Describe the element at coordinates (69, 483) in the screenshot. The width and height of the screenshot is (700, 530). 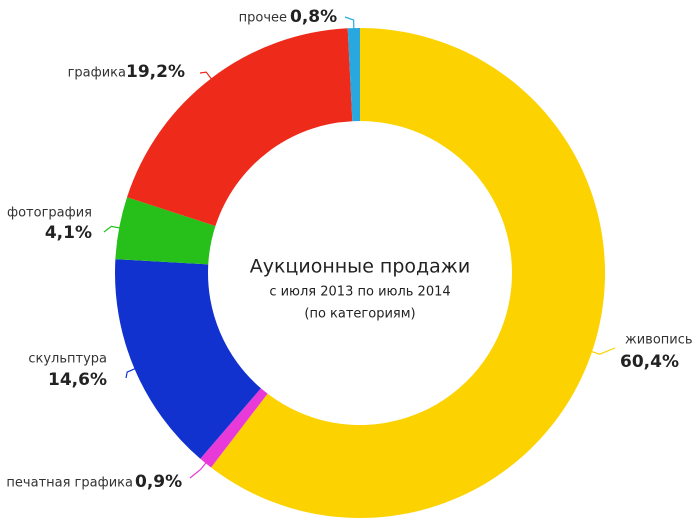
I see `category-label: печатная графика` at that location.